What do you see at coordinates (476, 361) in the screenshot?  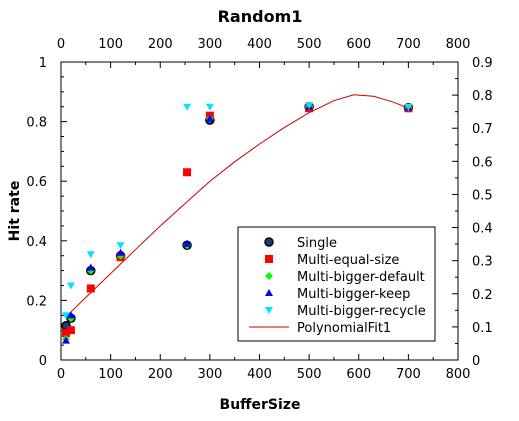 I see `y2-tick-label: 0` at bounding box center [476, 361].